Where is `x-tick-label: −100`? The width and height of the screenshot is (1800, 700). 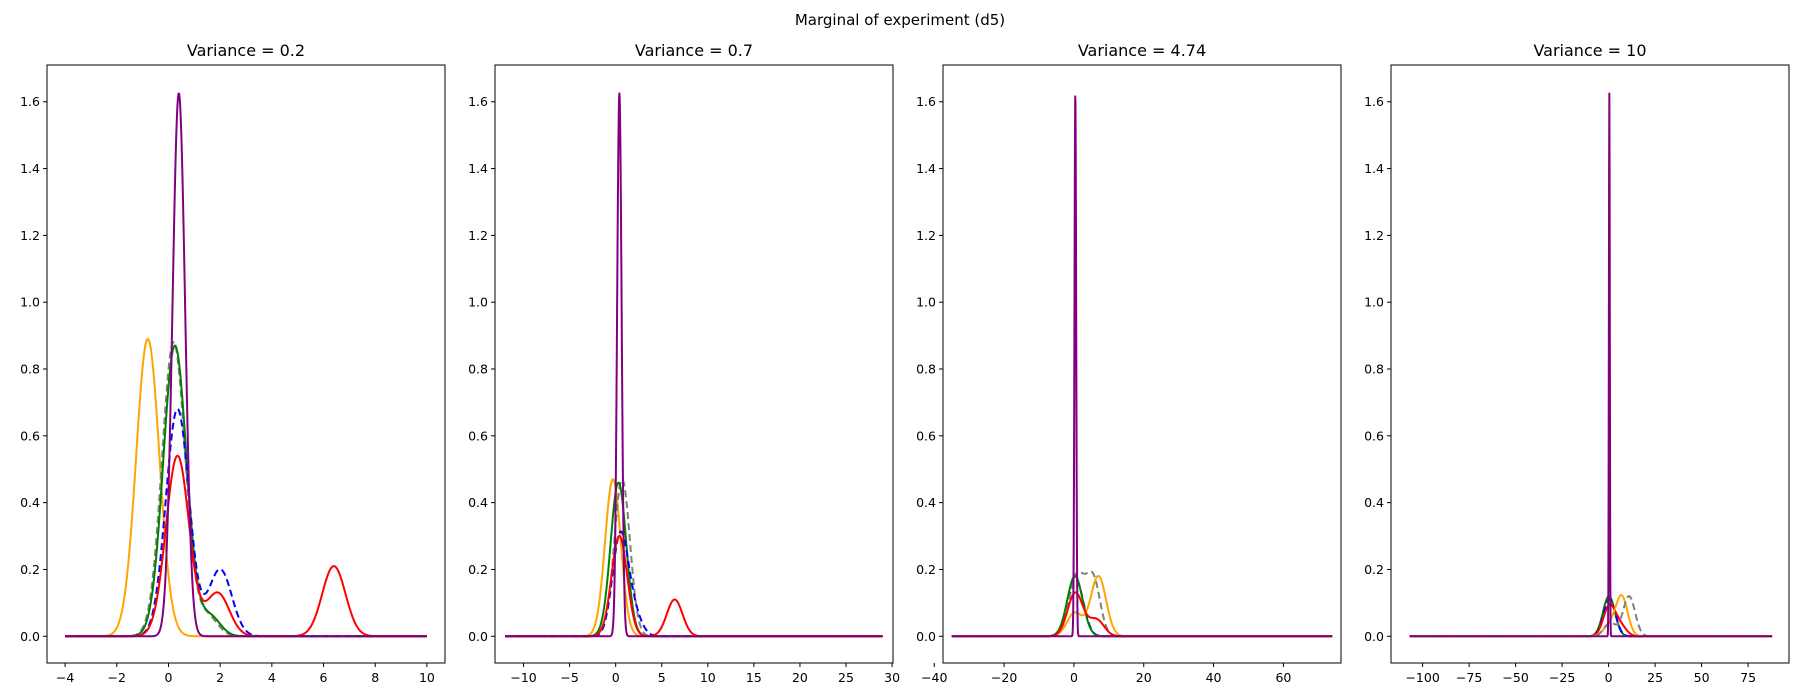 x-tick-label: −100 is located at coordinates (1422, 677).